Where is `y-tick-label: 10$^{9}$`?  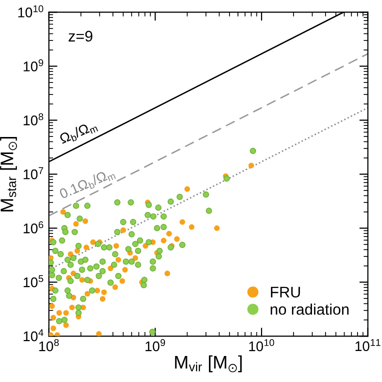
y-tick-label: 10$^{9}$ is located at coordinates (34, 65).